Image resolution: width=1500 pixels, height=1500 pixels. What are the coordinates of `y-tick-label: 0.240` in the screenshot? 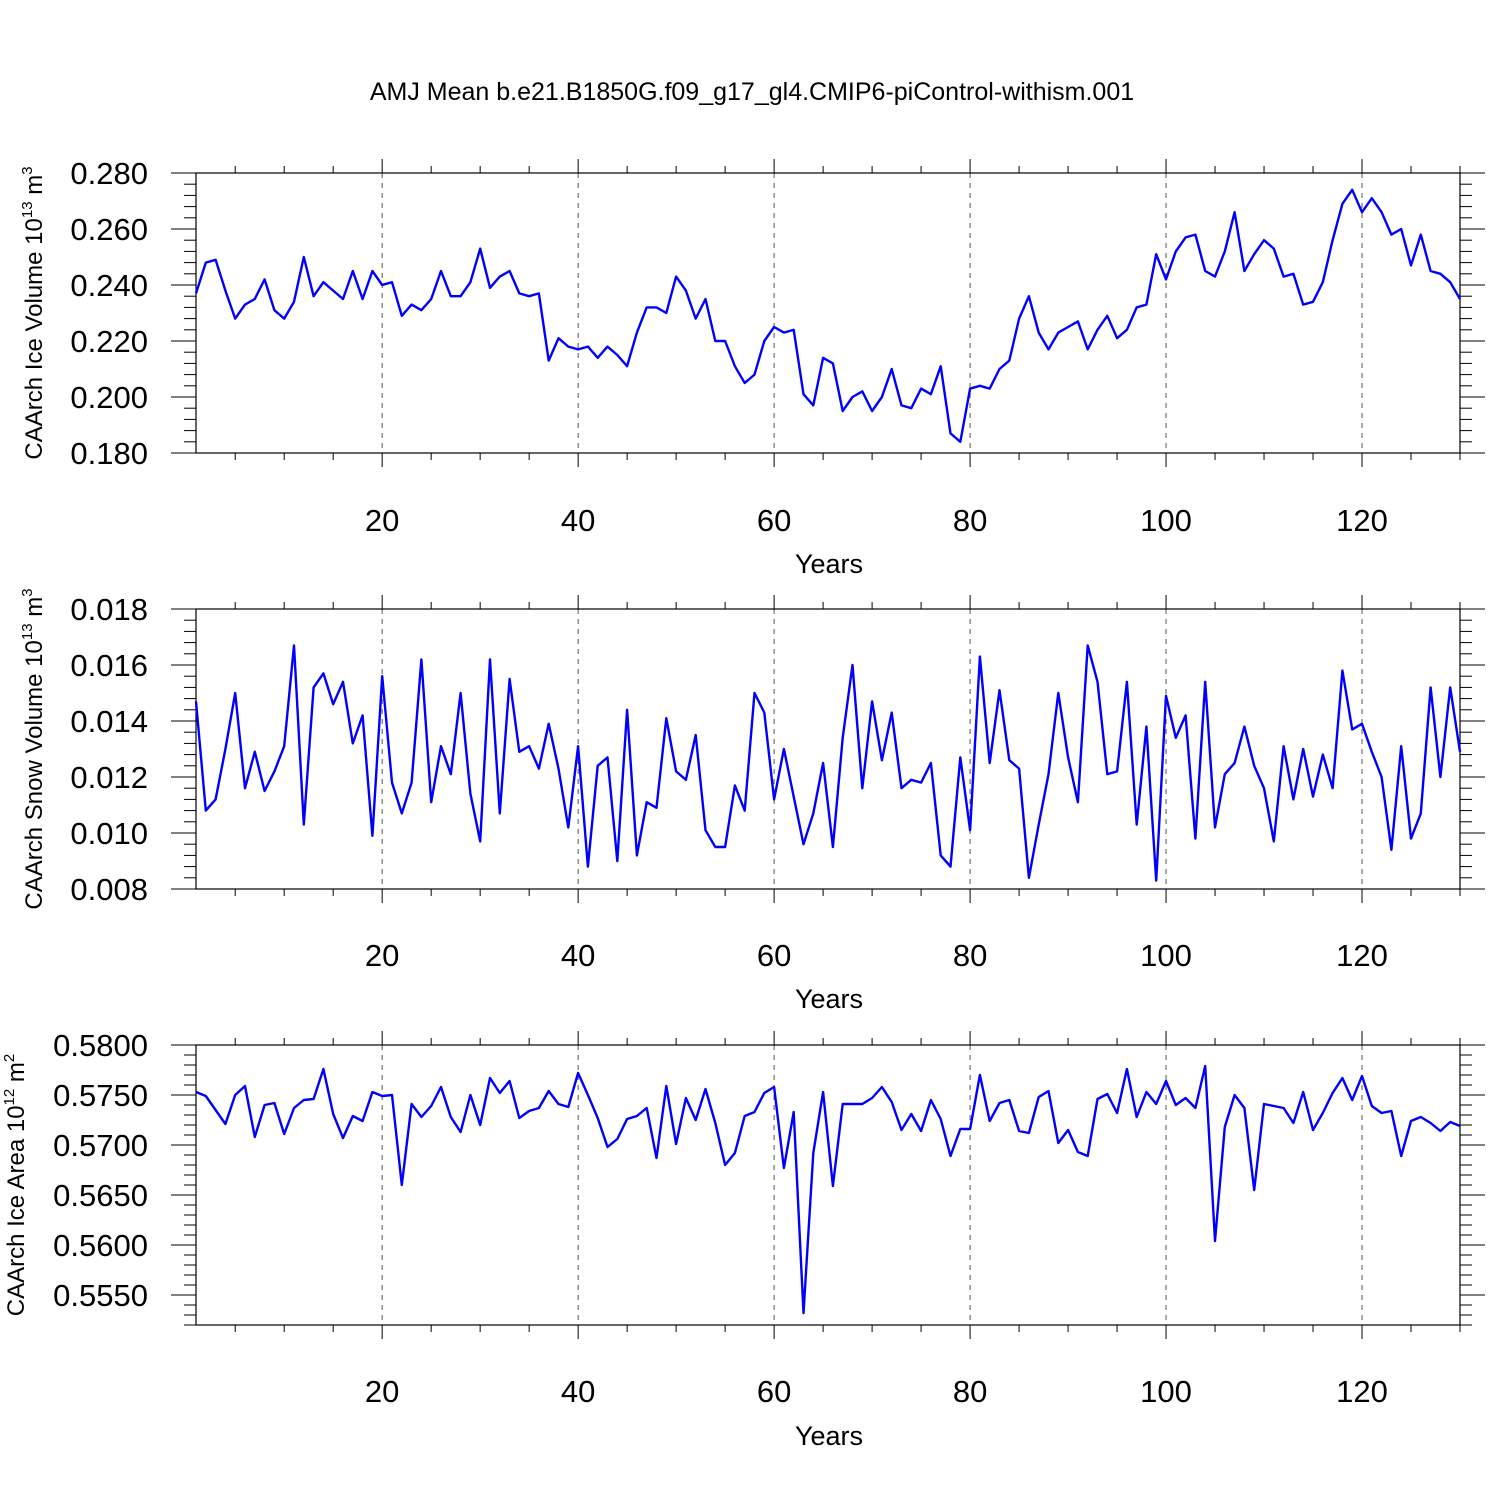 It's located at (109, 285).